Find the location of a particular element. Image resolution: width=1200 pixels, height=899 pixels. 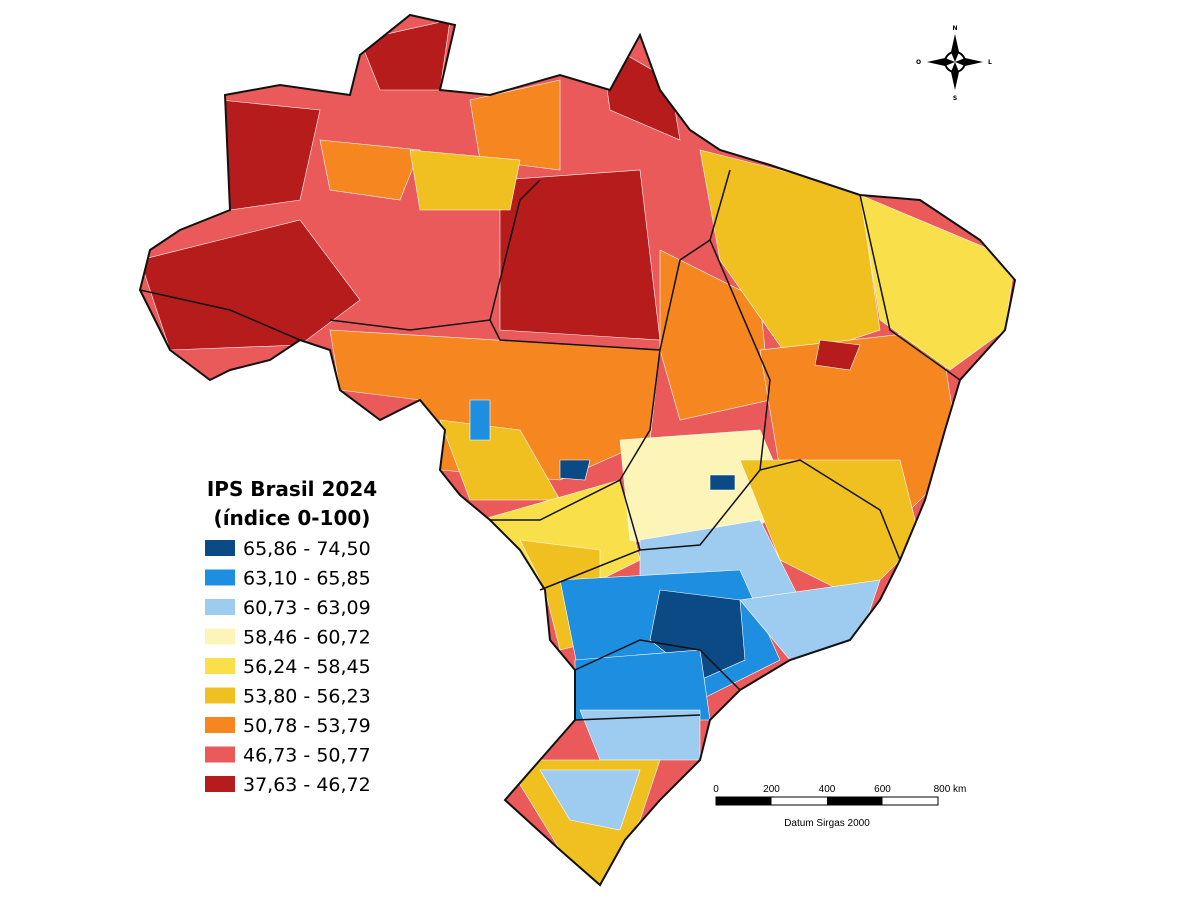

compass-w: O is located at coordinates (918, 62).